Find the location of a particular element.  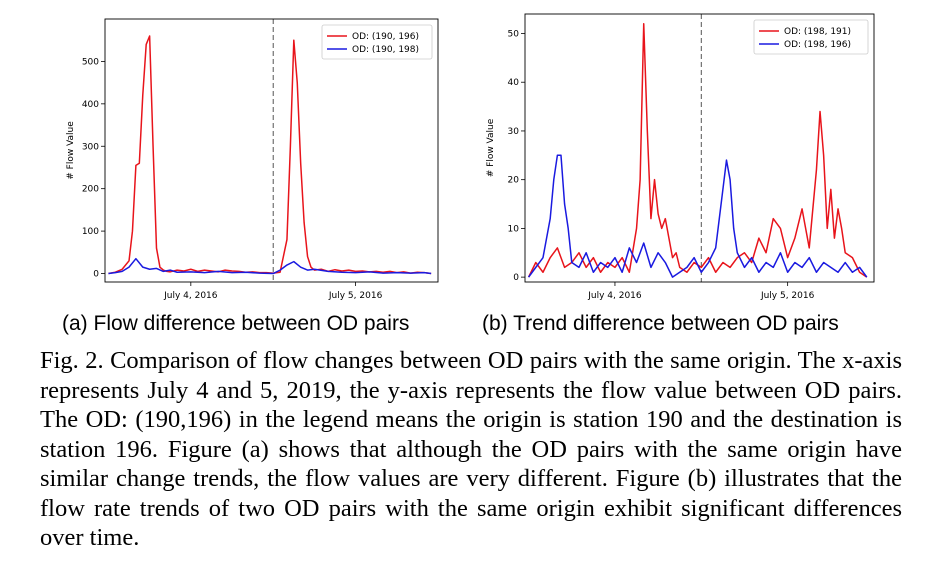

chart-b-series-2-line is located at coordinates (697, 216).